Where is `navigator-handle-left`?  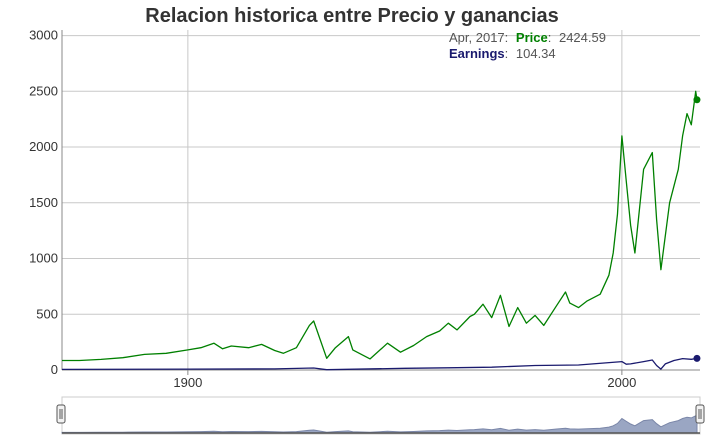 navigator-handle-left is located at coordinates (61, 414).